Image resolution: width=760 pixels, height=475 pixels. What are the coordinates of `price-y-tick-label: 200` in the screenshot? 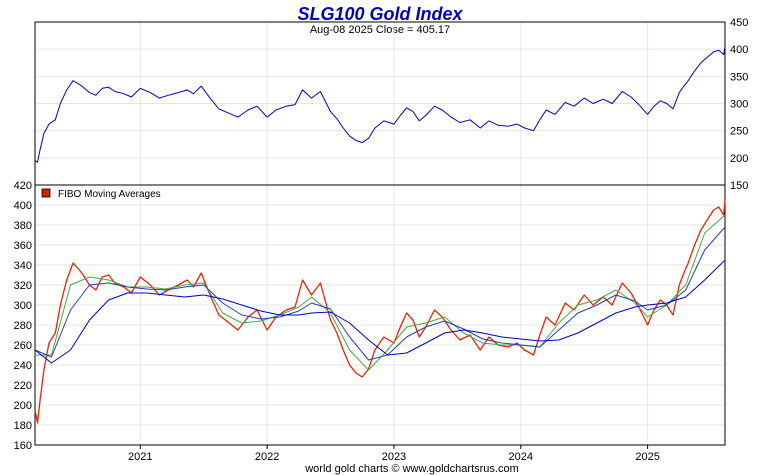 It's located at (739, 159).